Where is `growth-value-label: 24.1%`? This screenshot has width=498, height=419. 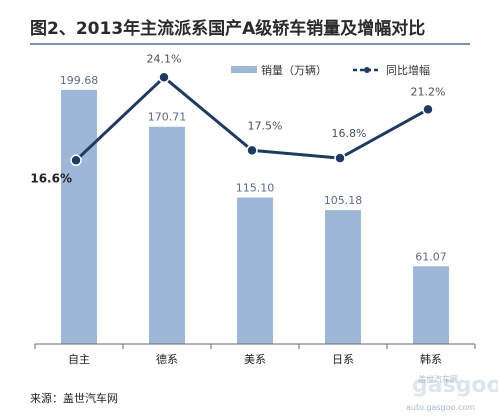 growth-value-label: 24.1% is located at coordinates (164, 58).